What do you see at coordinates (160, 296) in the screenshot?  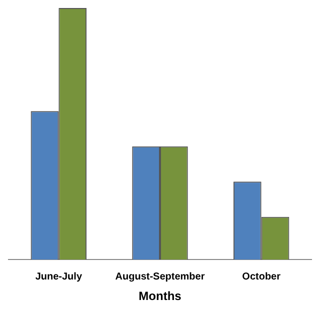 I see `x-axis-title: Months` at bounding box center [160, 296].